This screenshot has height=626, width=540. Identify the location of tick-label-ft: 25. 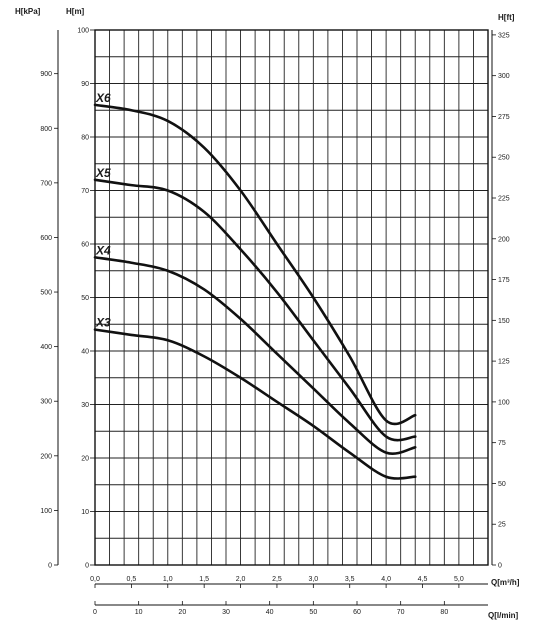
(502, 525).